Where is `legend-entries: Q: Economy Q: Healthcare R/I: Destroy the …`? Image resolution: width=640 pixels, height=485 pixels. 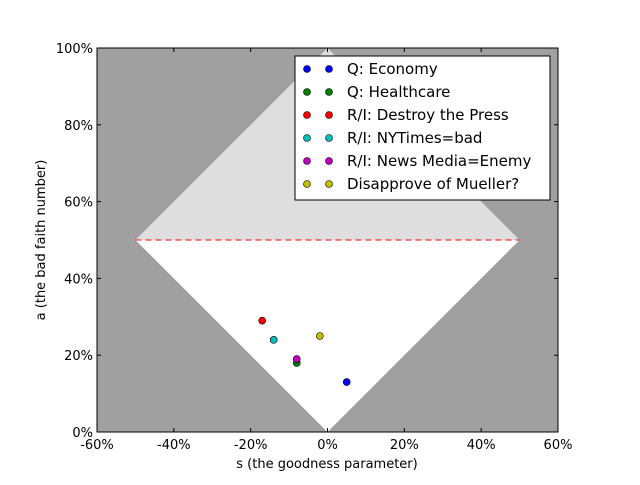 legend-entries: Q: Economy Q: Healthcare R/I: Destroy the … is located at coordinates (417, 126).